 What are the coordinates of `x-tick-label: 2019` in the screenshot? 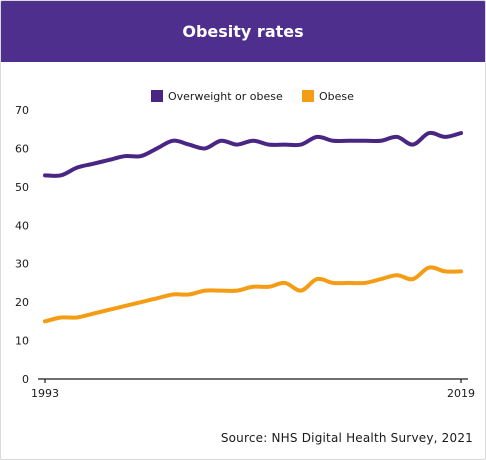 It's located at (461, 393).